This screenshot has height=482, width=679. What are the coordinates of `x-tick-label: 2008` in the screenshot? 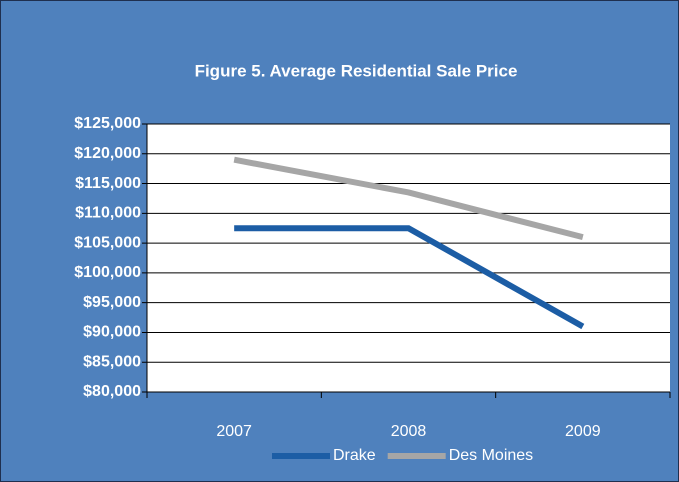 It's located at (409, 431).